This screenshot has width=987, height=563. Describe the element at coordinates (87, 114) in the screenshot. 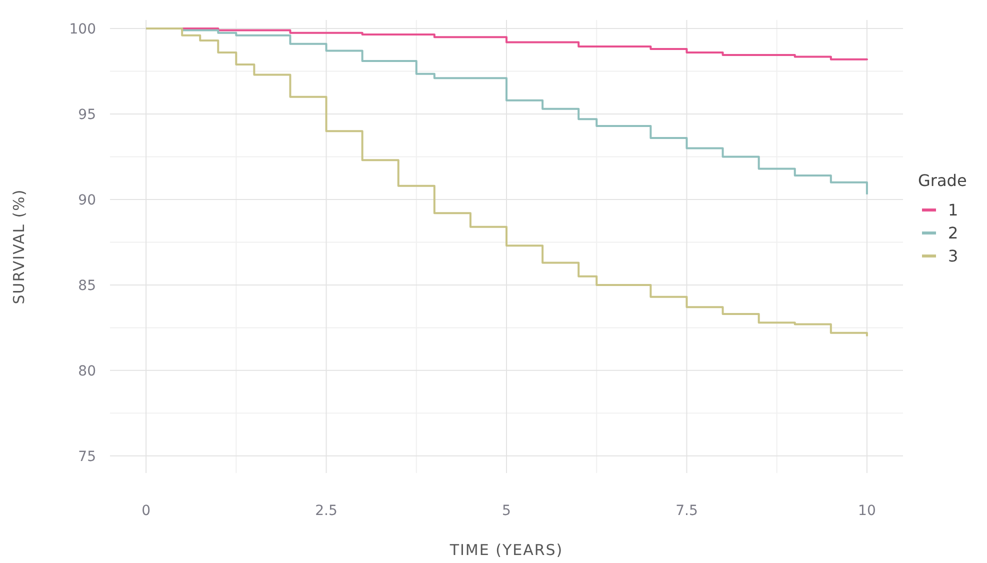

I see `y-tick-label: 95` at that location.